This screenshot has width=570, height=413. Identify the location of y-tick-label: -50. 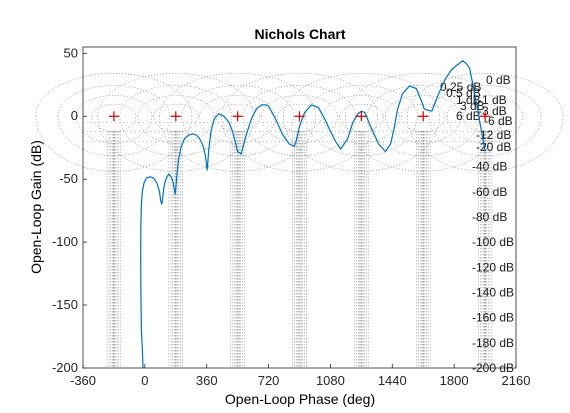
(68, 178).